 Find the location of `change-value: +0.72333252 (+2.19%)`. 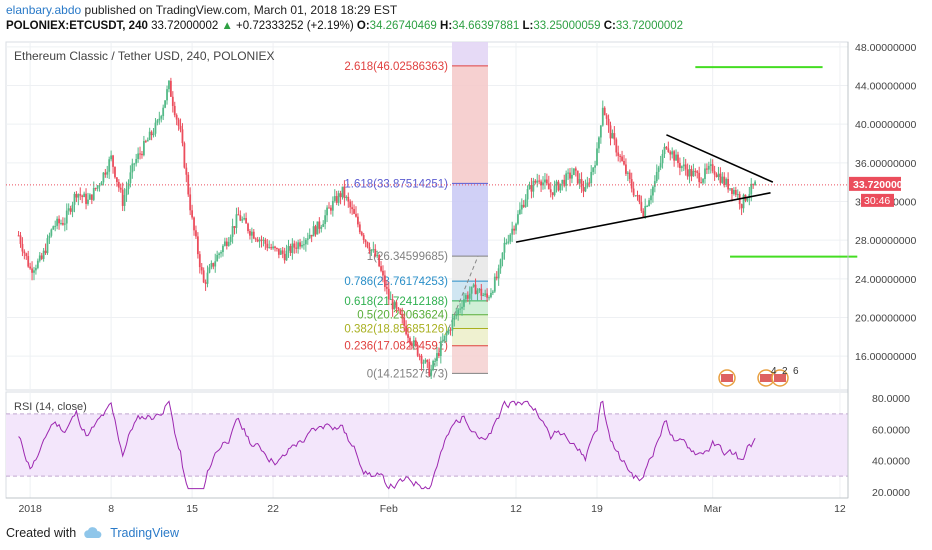

change-value: +0.72333252 (+2.19%) is located at coordinates (295, 26).